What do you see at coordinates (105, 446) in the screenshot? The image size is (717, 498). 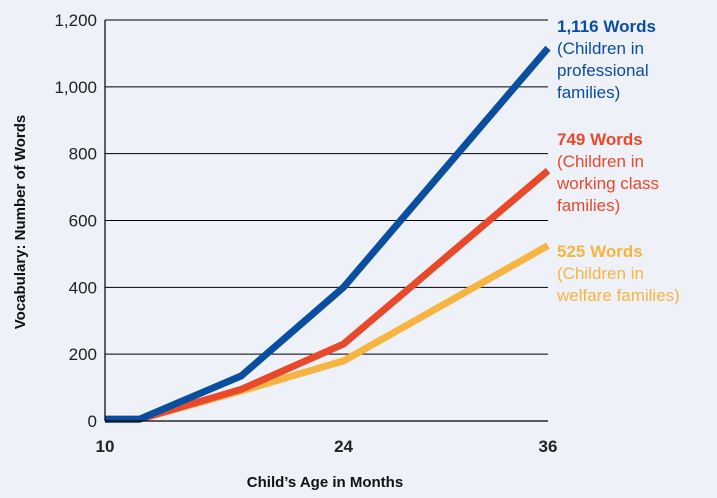 I see `x-tick-label: 10` at bounding box center [105, 446].